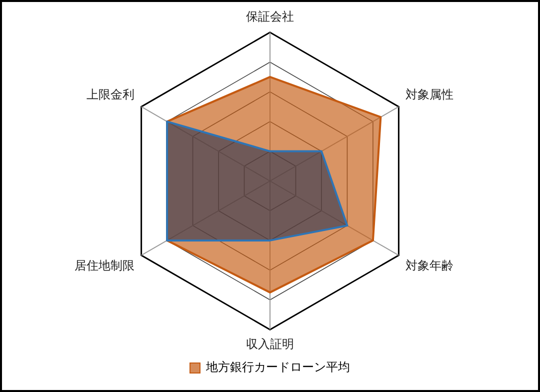  Describe the element at coordinates (430, 95) in the screenshot. I see `spoke-label: 対象属性` at that location.